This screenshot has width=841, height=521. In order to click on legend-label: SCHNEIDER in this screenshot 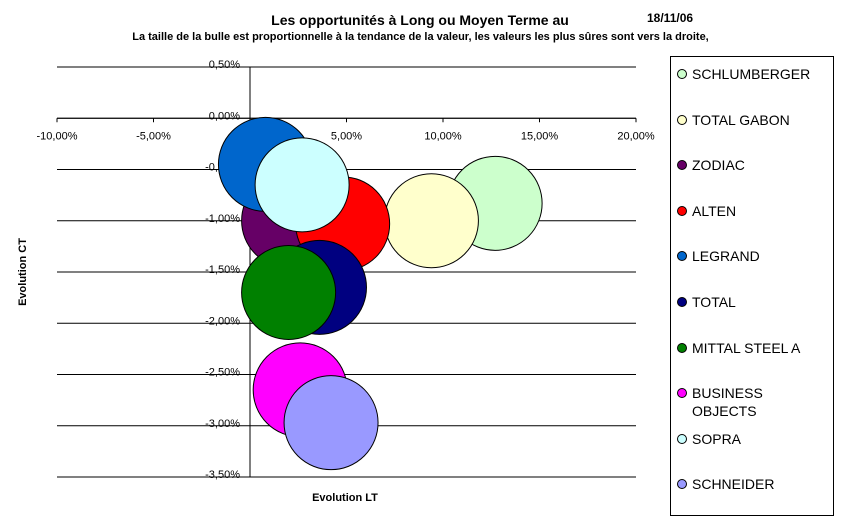, I will do `click(733, 484)`.